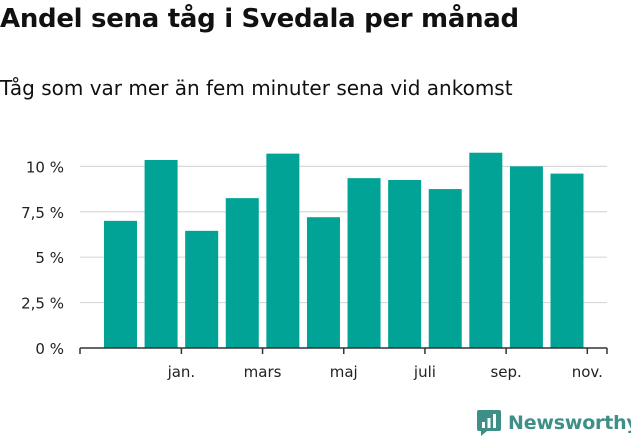 The image size is (631, 439). Describe the element at coordinates (587, 372) in the screenshot. I see `x-tick-label: nov.` at that location.